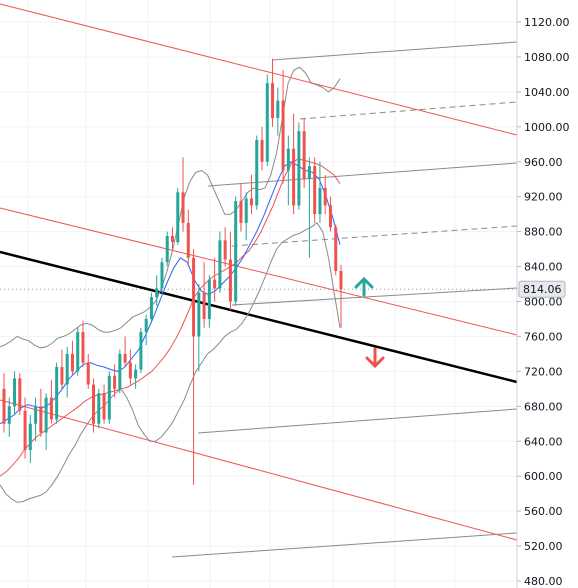 This screenshot has height=588, width=578. Describe the element at coordinates (547, 92) in the screenshot. I see `axis-tick-label: 1040.00` at that location.